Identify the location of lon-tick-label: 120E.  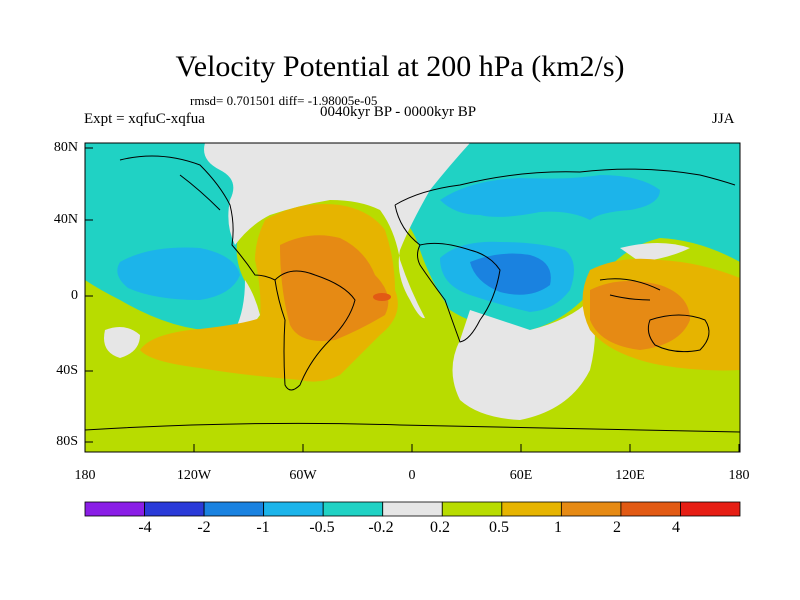
(630, 475).